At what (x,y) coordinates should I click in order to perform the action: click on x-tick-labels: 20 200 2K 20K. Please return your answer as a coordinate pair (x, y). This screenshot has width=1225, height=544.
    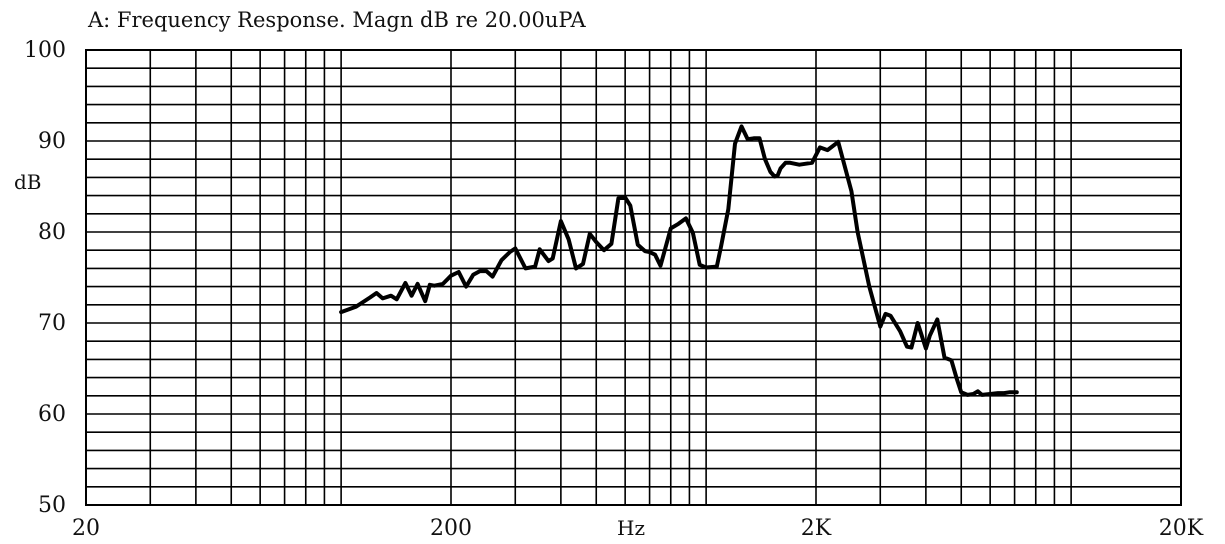
    Looking at the image, I should click on (638, 528).